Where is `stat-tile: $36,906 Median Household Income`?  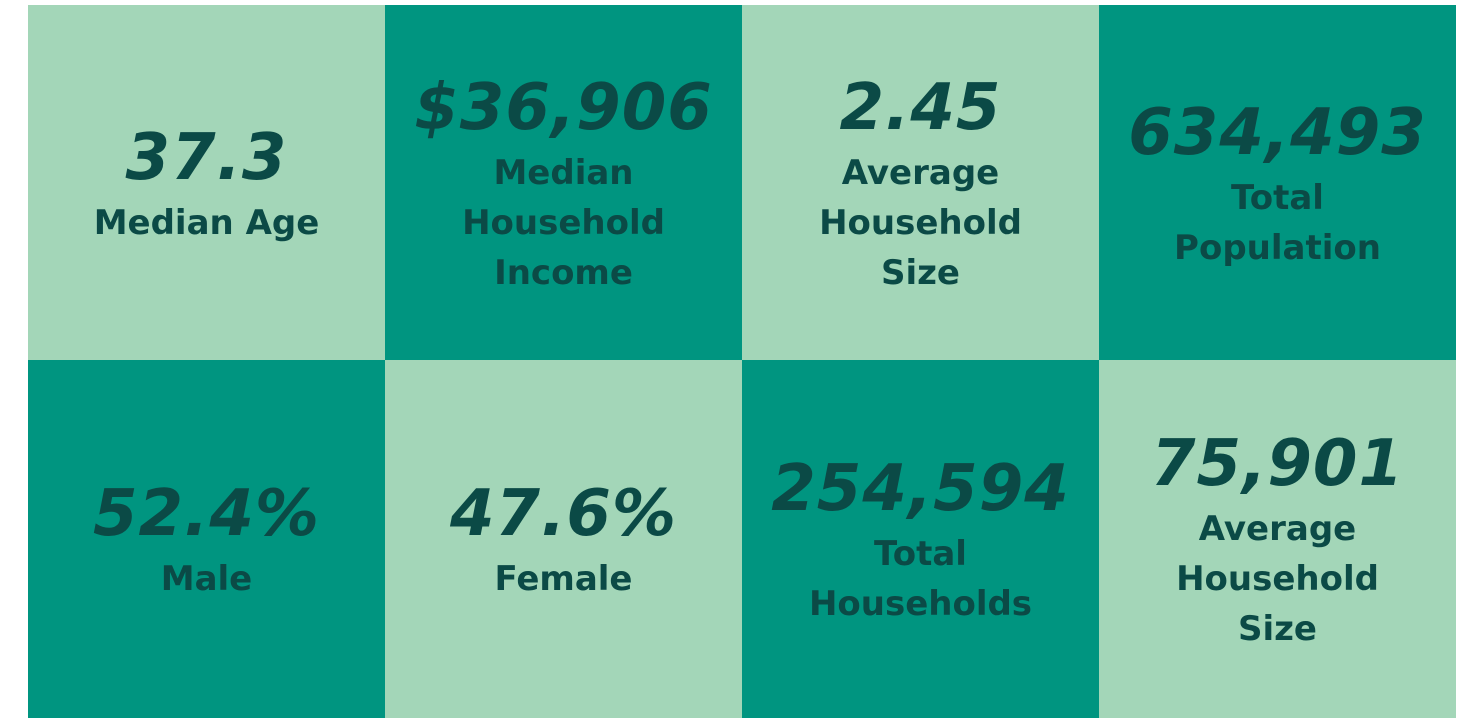 stat-tile: $36,906 Median Household Income is located at coordinates (563, 182).